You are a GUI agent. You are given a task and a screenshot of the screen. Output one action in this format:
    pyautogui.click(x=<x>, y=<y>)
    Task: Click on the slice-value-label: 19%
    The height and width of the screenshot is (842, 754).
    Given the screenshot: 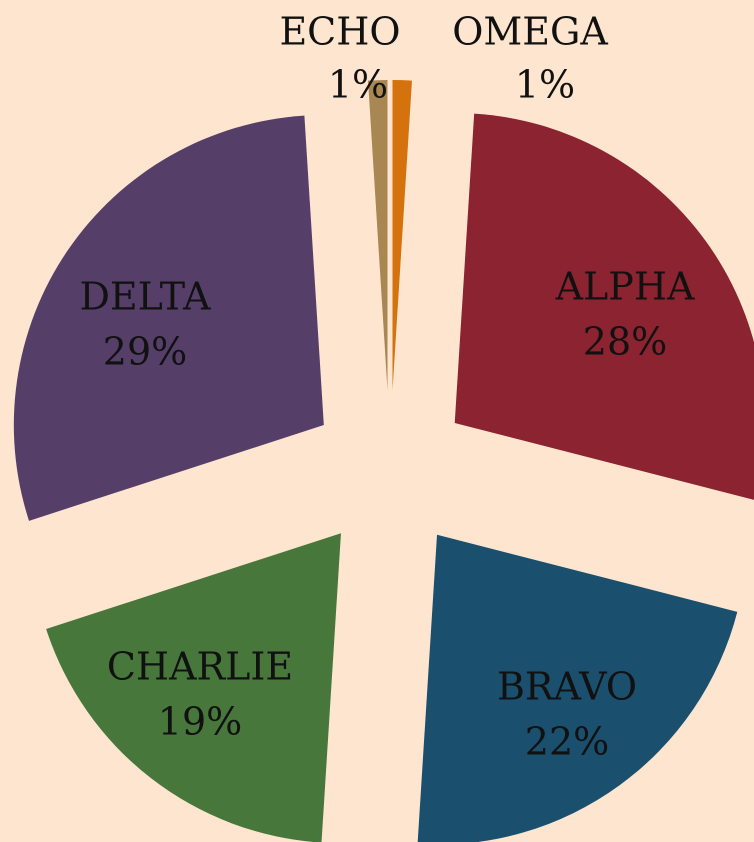 What is the action you would take?
    pyautogui.click(x=200, y=722)
    